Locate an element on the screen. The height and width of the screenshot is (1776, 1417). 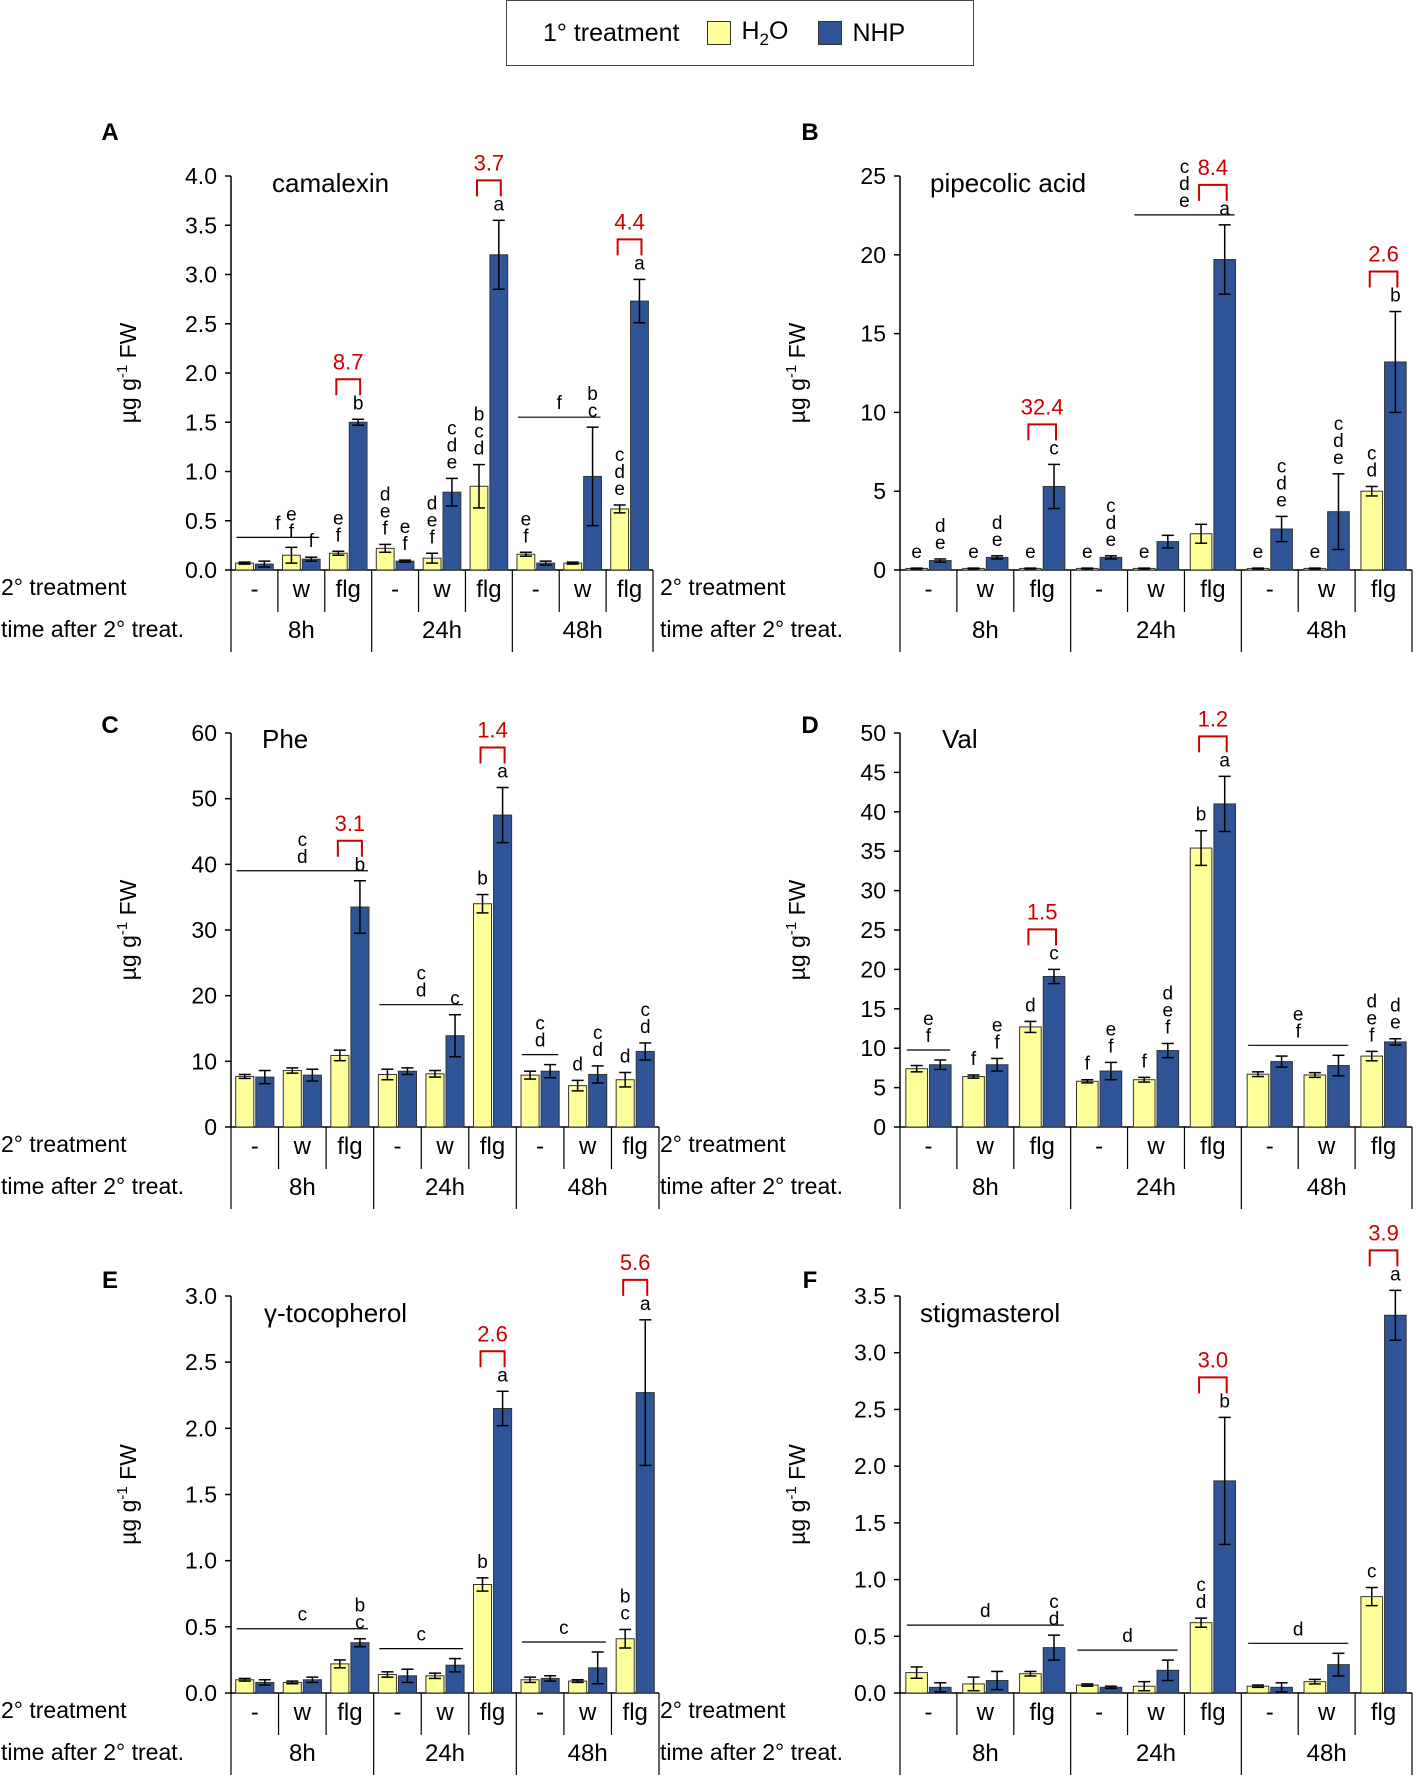
y-tick-label: 0 is located at coordinates (879, 570).